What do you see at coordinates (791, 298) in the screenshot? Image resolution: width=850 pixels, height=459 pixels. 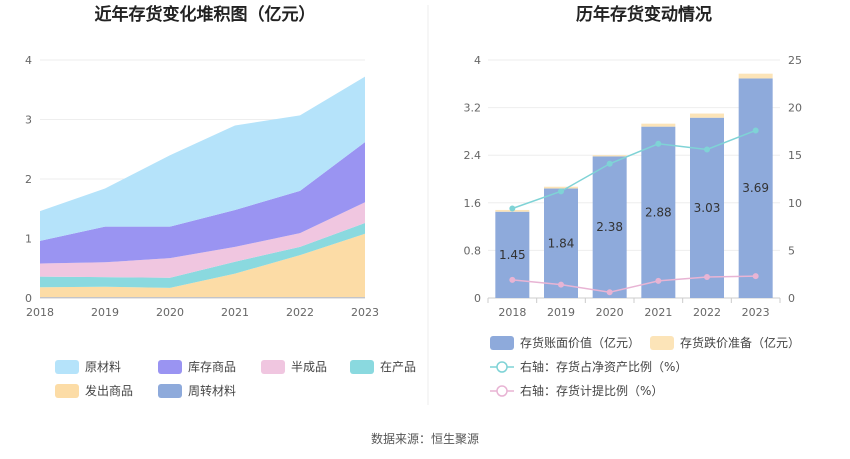 I see `right-axis-tick-label: 0` at bounding box center [791, 298].